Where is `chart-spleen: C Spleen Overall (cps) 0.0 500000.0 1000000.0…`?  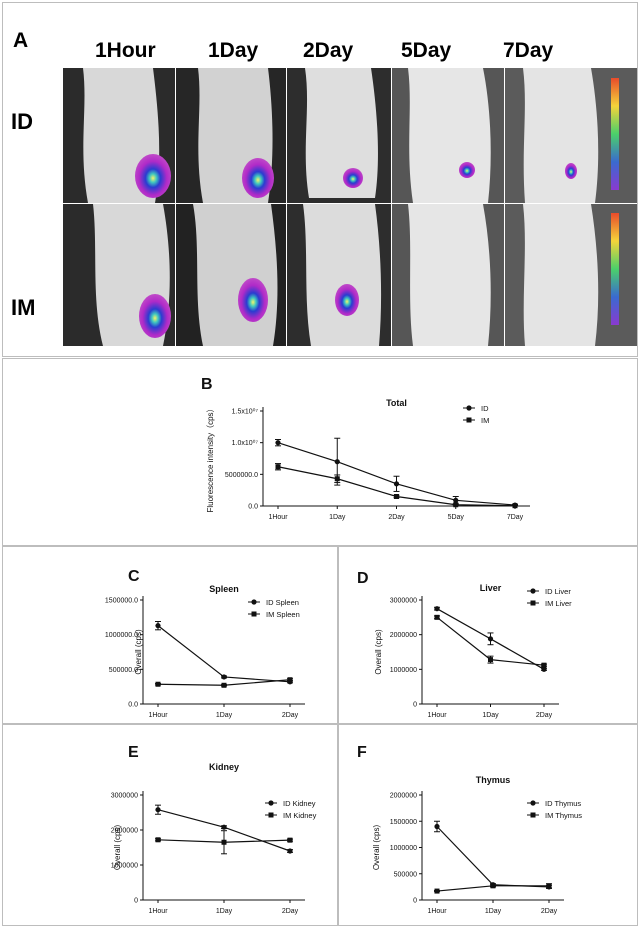
chart-spleen: C Spleen Overall (cps) 0.0 500000.0 1000000.0… is located at coordinates (205, 643).